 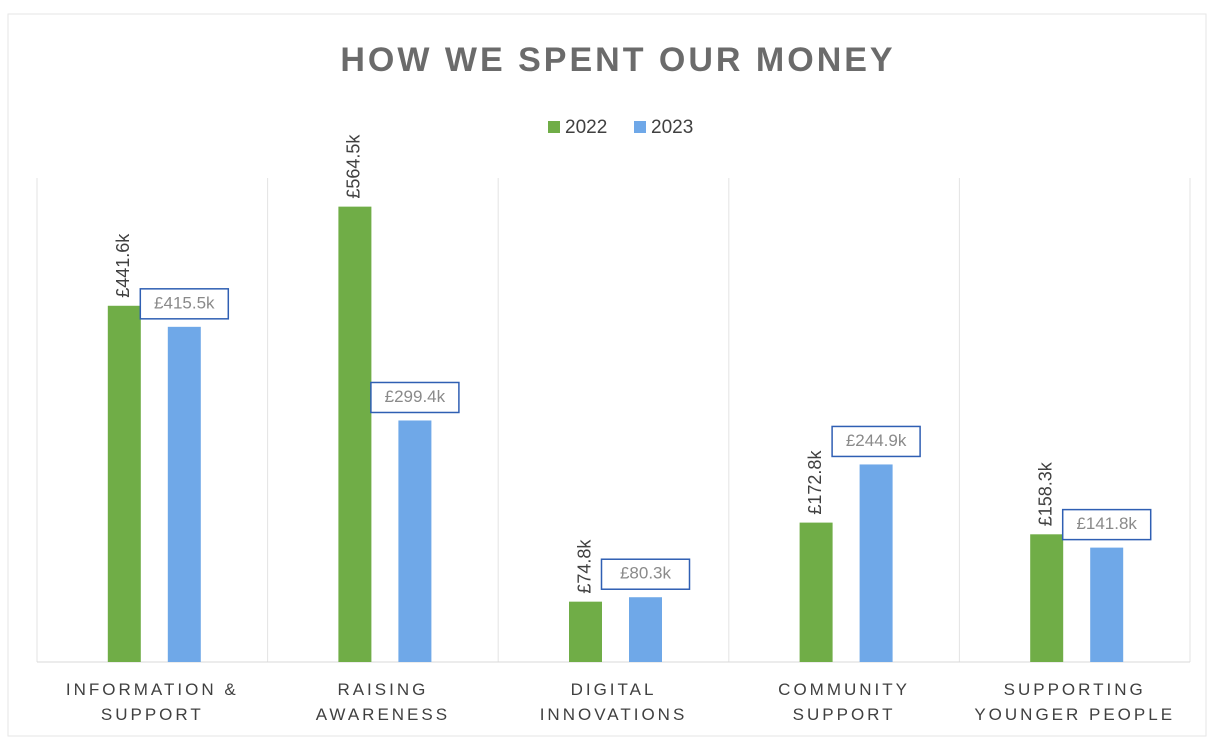 I want to click on data-label-box: £80.3k, so click(x=645, y=574).